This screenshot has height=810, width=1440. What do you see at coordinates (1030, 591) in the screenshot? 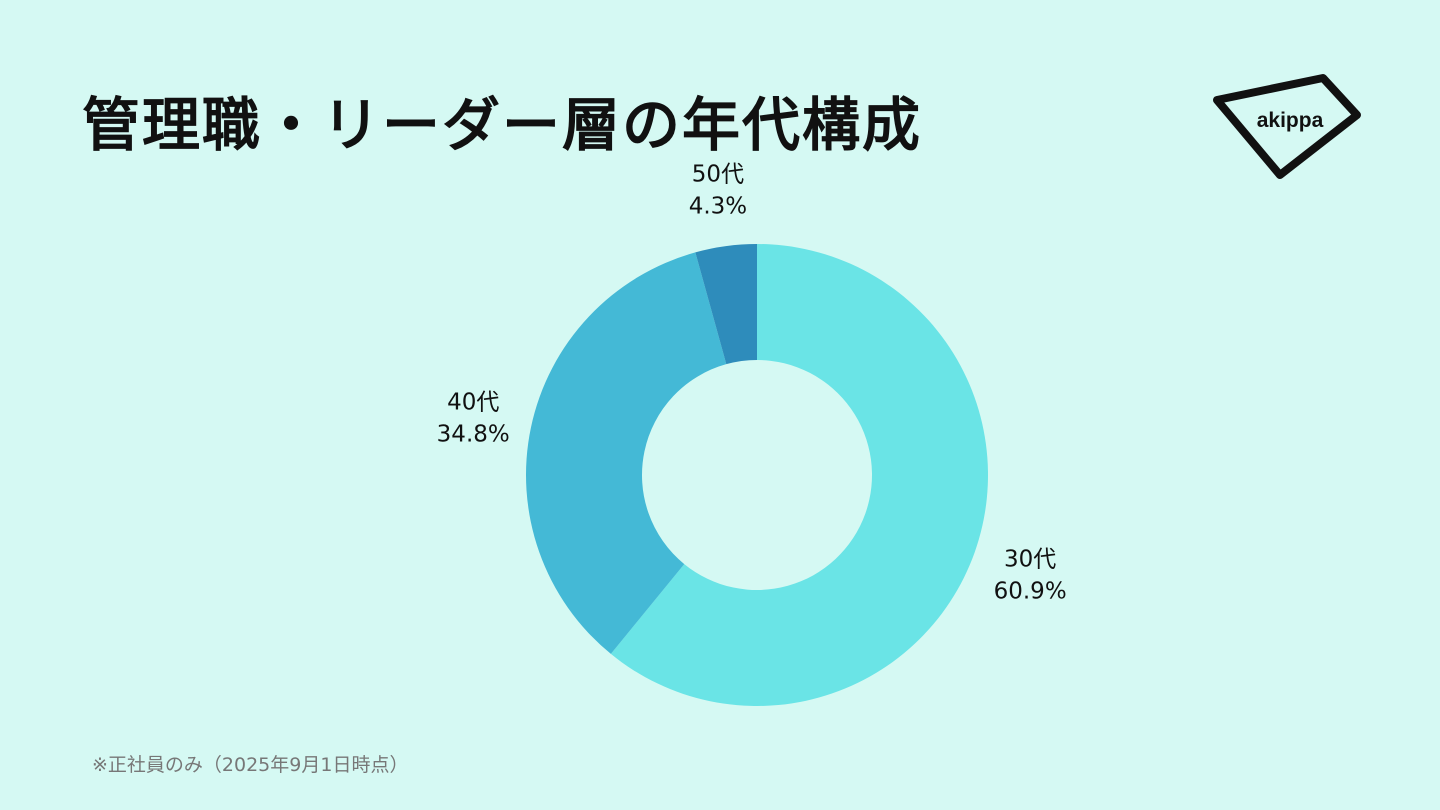
I see `slice-value-label: 60.9%` at bounding box center [1030, 591].